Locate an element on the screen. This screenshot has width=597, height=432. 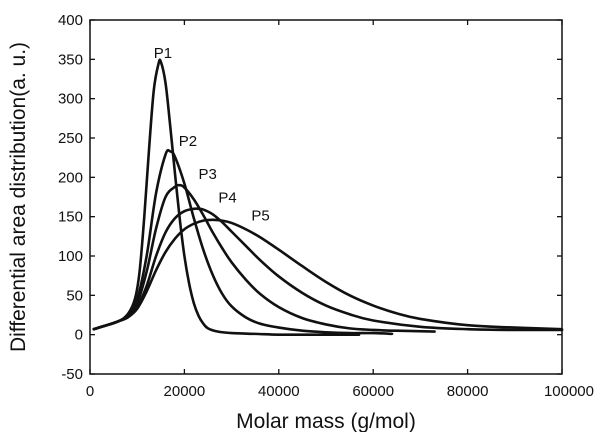
x-tick-label: 40000 is located at coordinates (279, 391).